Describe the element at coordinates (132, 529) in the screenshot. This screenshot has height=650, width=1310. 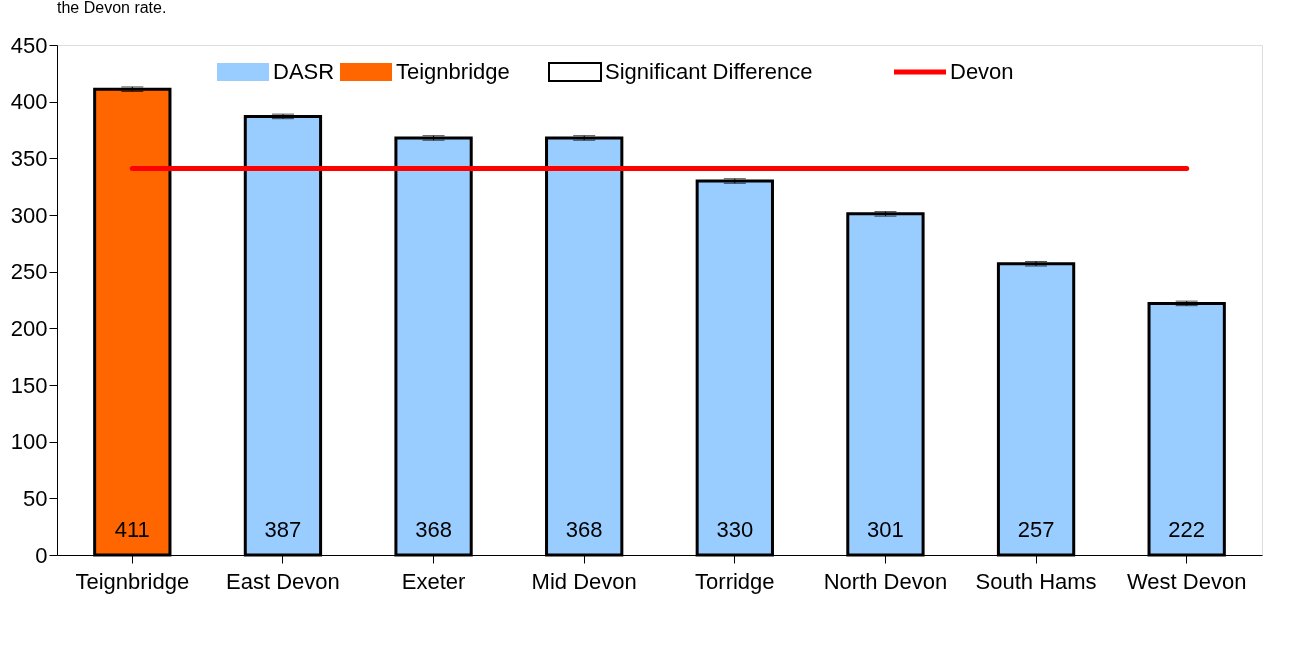
I see `data-label: 411` at that location.